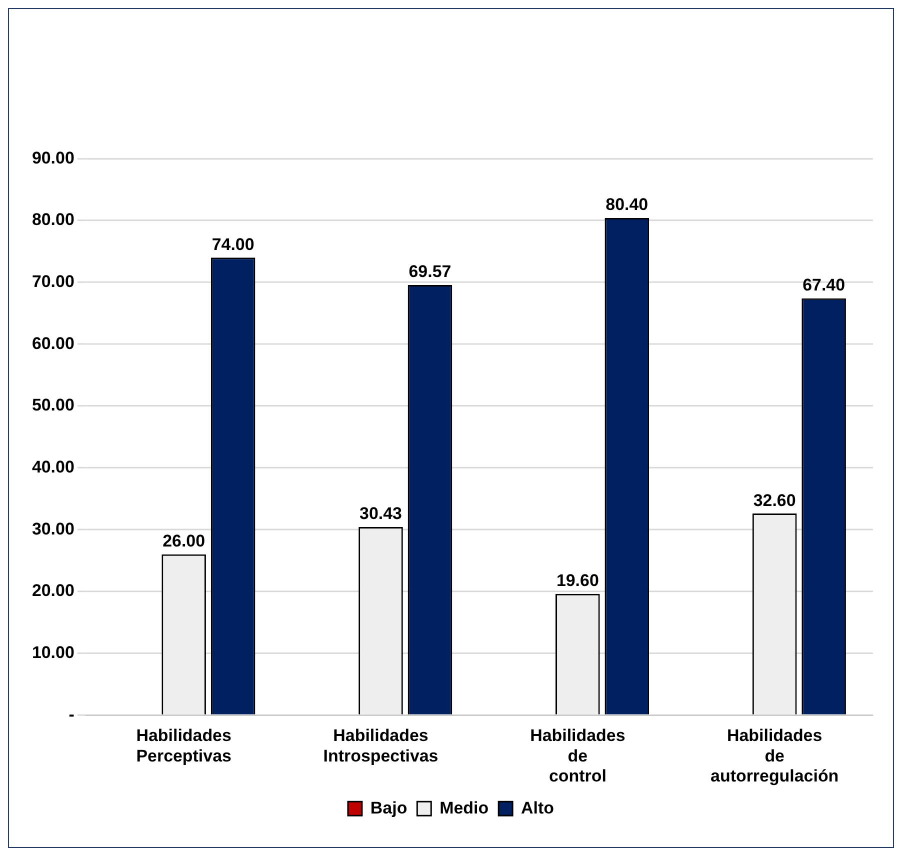 The height and width of the screenshot is (856, 902). I want to click on y-tick-label: 70.00, so click(53, 281).